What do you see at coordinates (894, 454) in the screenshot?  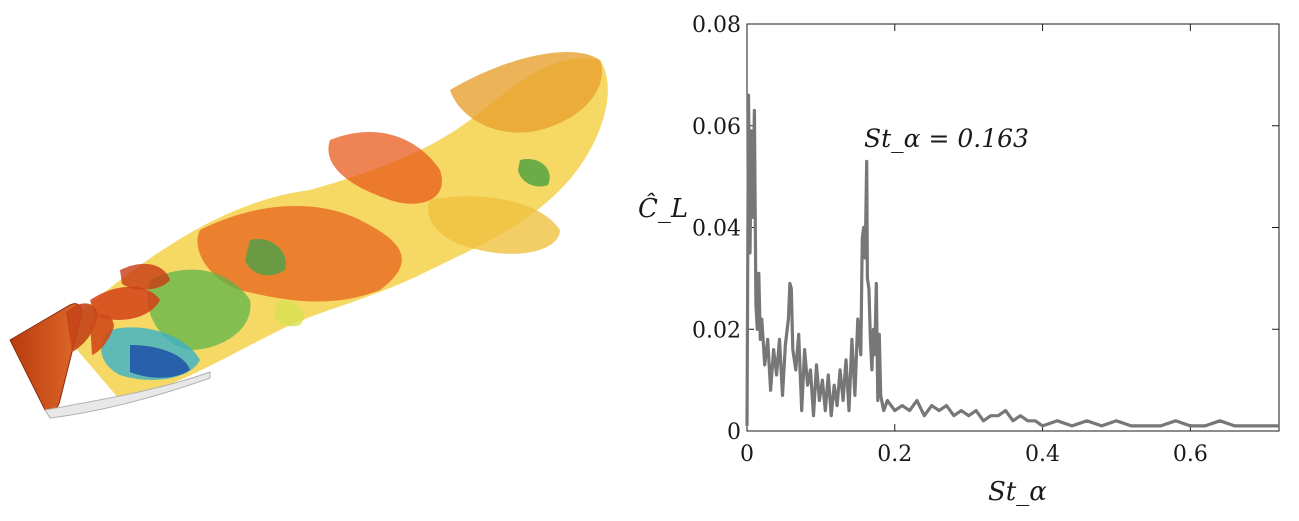 I see `x-tick-label: 0.2` at bounding box center [894, 454].